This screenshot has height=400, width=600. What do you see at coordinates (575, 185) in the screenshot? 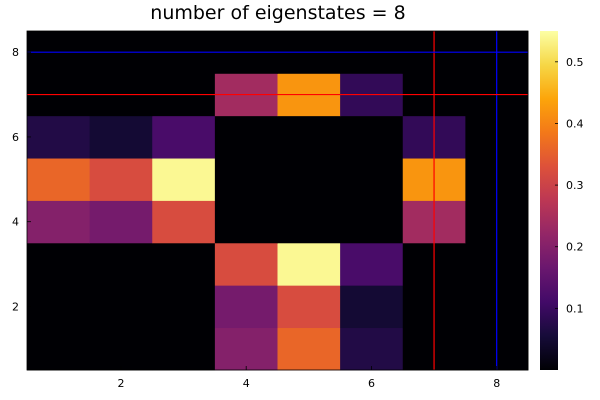
I see `colorbar-tick-label: 0.3` at bounding box center [575, 185].